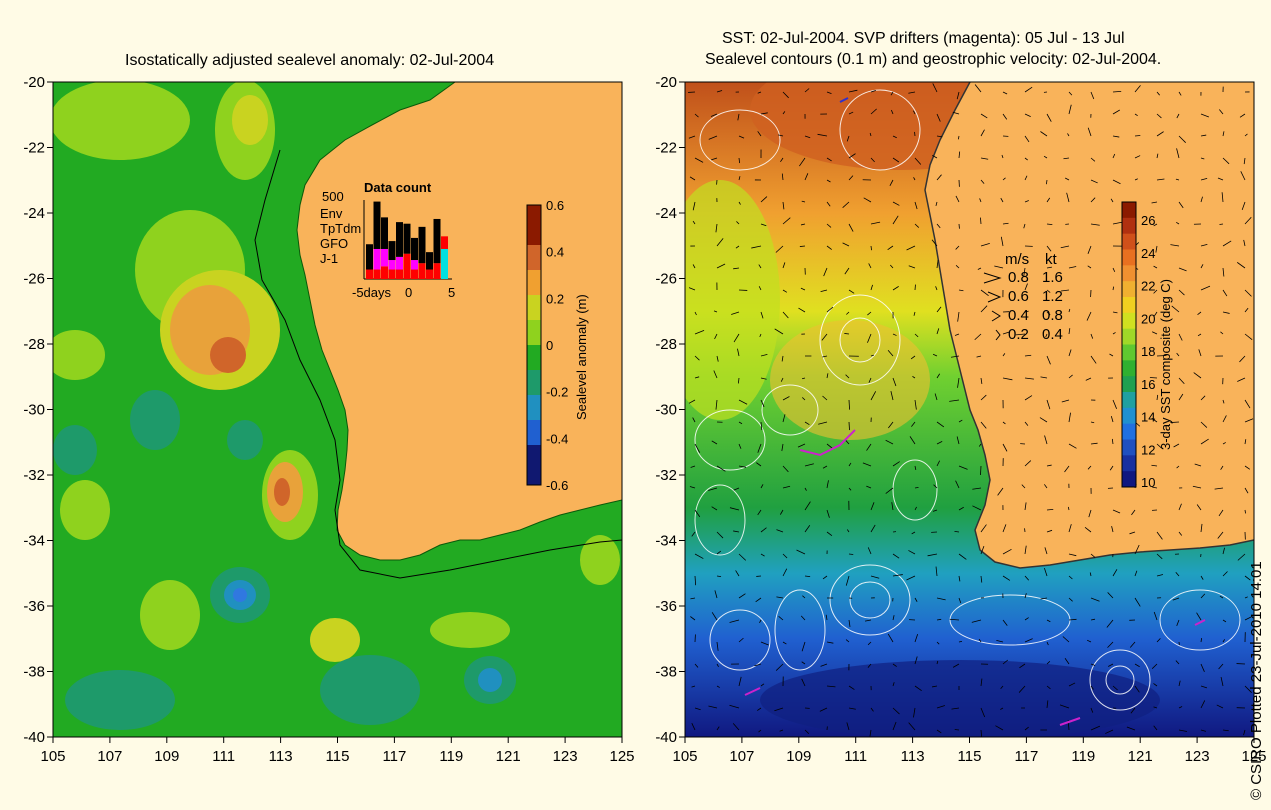 Image resolution: width=1271 pixels, height=810 pixels. What do you see at coordinates (666, 82) in the screenshot?
I see `right-y-tick-label: -20` at bounding box center [666, 82].